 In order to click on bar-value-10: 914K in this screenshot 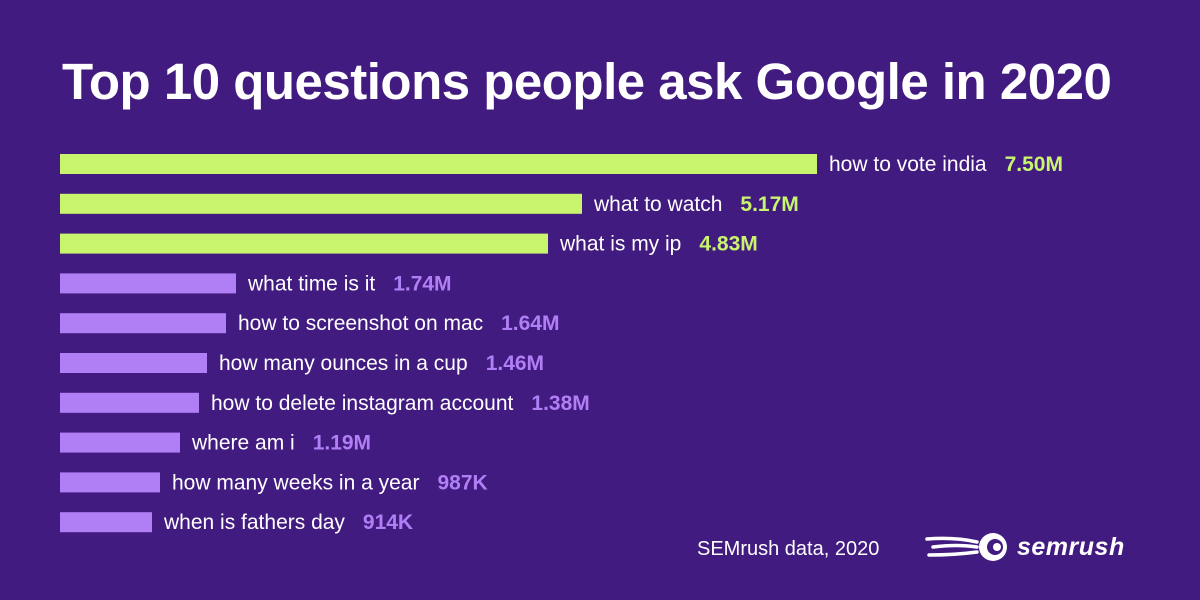, I will do `click(388, 522)`.